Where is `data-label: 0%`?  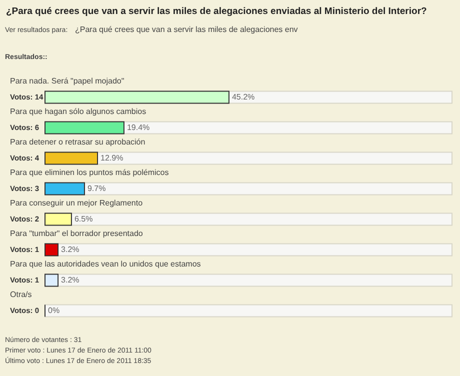 data-label: 0% is located at coordinates (54, 310).